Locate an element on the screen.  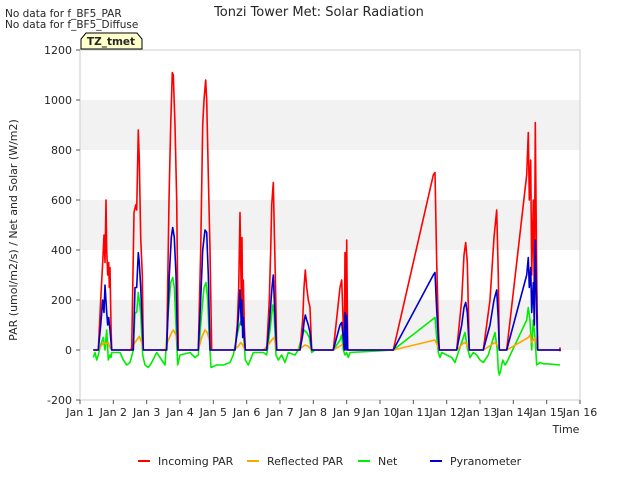
x-tick-label: Jan 13 is located at coordinates (479, 412).